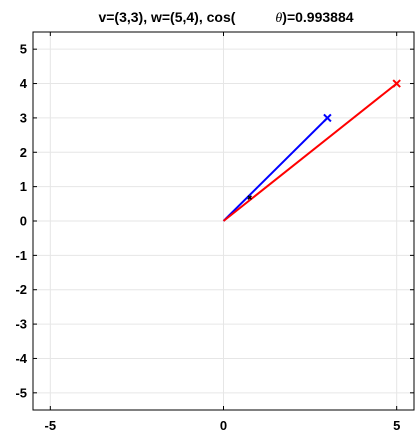  Describe the element at coordinates (21, 255) in the screenshot. I see `y-tick-label: -1` at that location.